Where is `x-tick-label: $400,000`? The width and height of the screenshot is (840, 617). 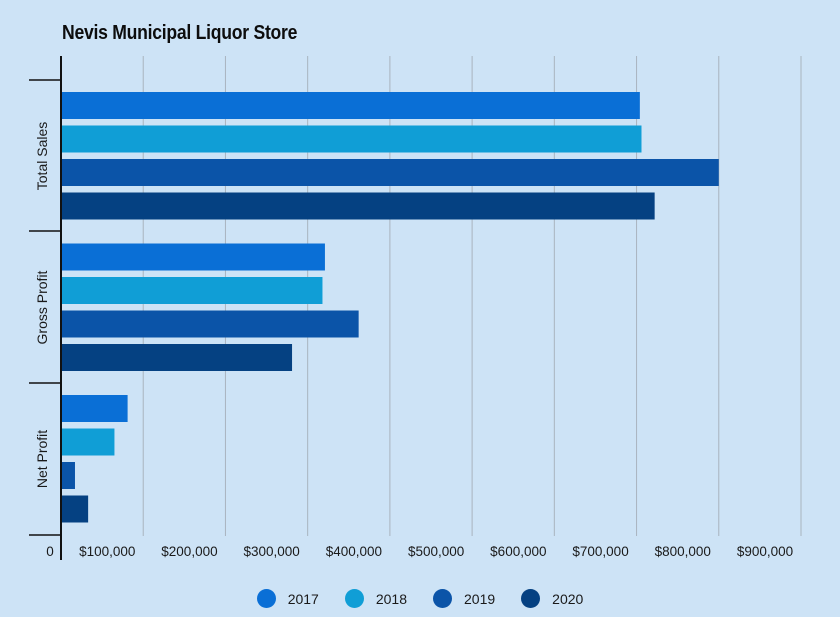
x-tick-label: $400,000 is located at coordinates (354, 551).